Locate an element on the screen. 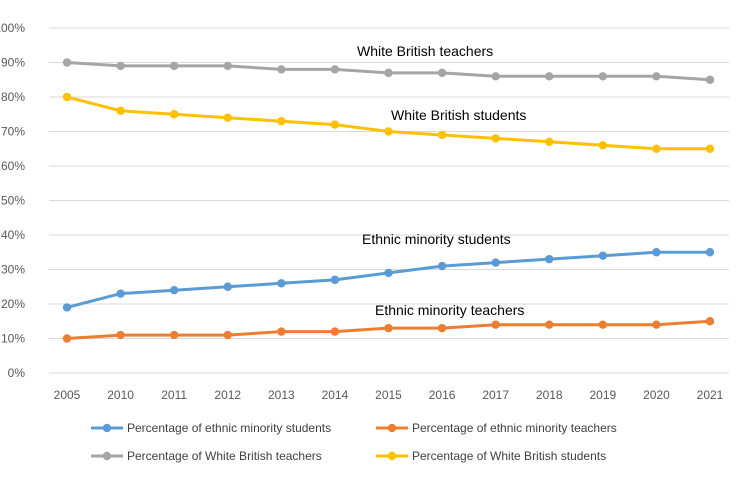 This screenshot has height=486, width=741. x-tick-label: 2016 is located at coordinates (442, 395).